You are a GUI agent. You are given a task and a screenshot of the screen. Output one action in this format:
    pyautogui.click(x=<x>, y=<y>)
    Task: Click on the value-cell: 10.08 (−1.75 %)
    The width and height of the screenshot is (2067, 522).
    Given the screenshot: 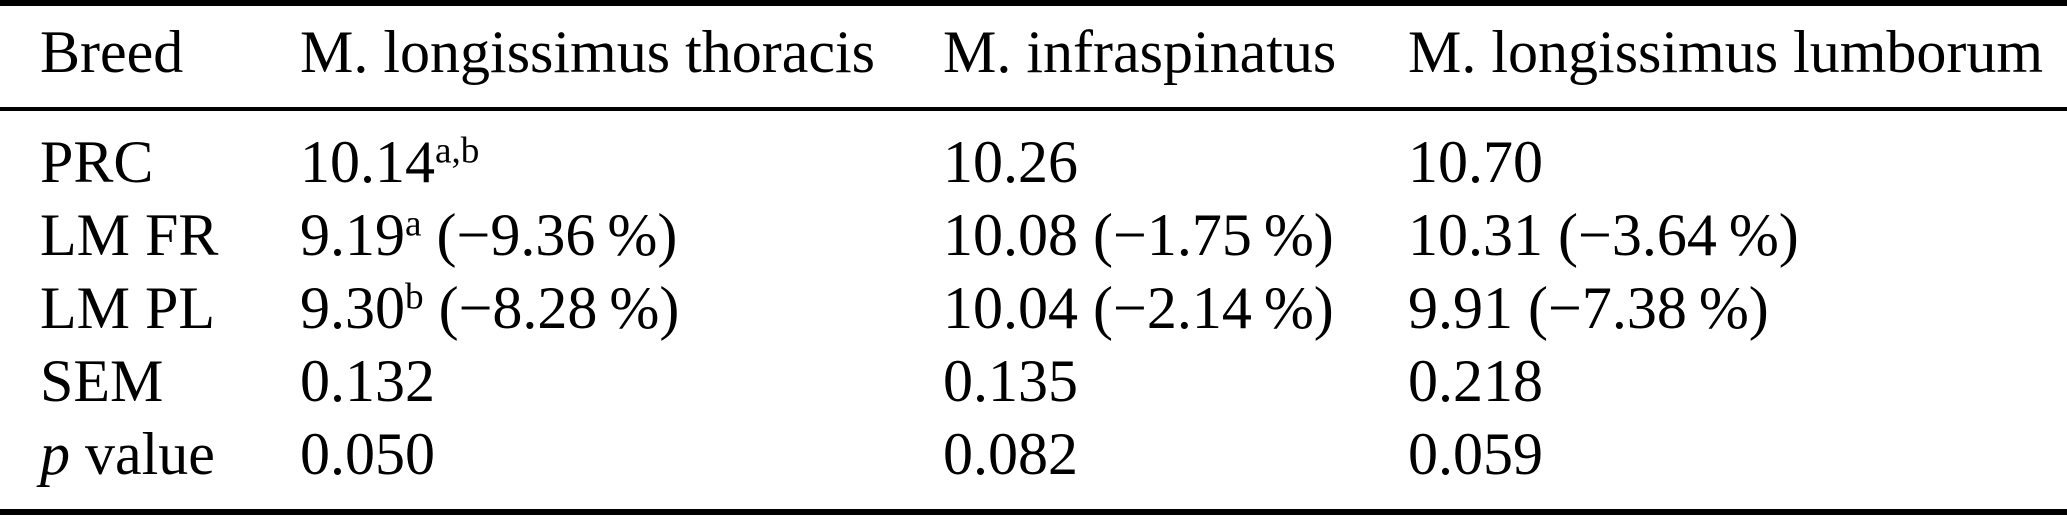 What is the action you would take?
    pyautogui.click(x=1138, y=235)
    